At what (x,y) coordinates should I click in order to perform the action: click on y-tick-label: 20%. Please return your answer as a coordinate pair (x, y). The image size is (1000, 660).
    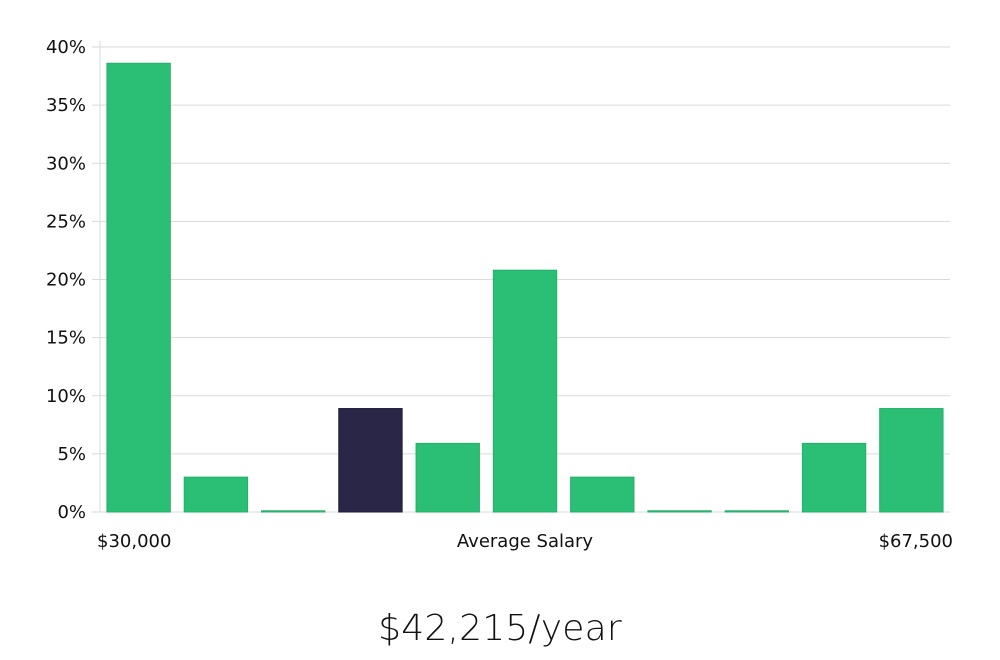
    Looking at the image, I should click on (66, 280).